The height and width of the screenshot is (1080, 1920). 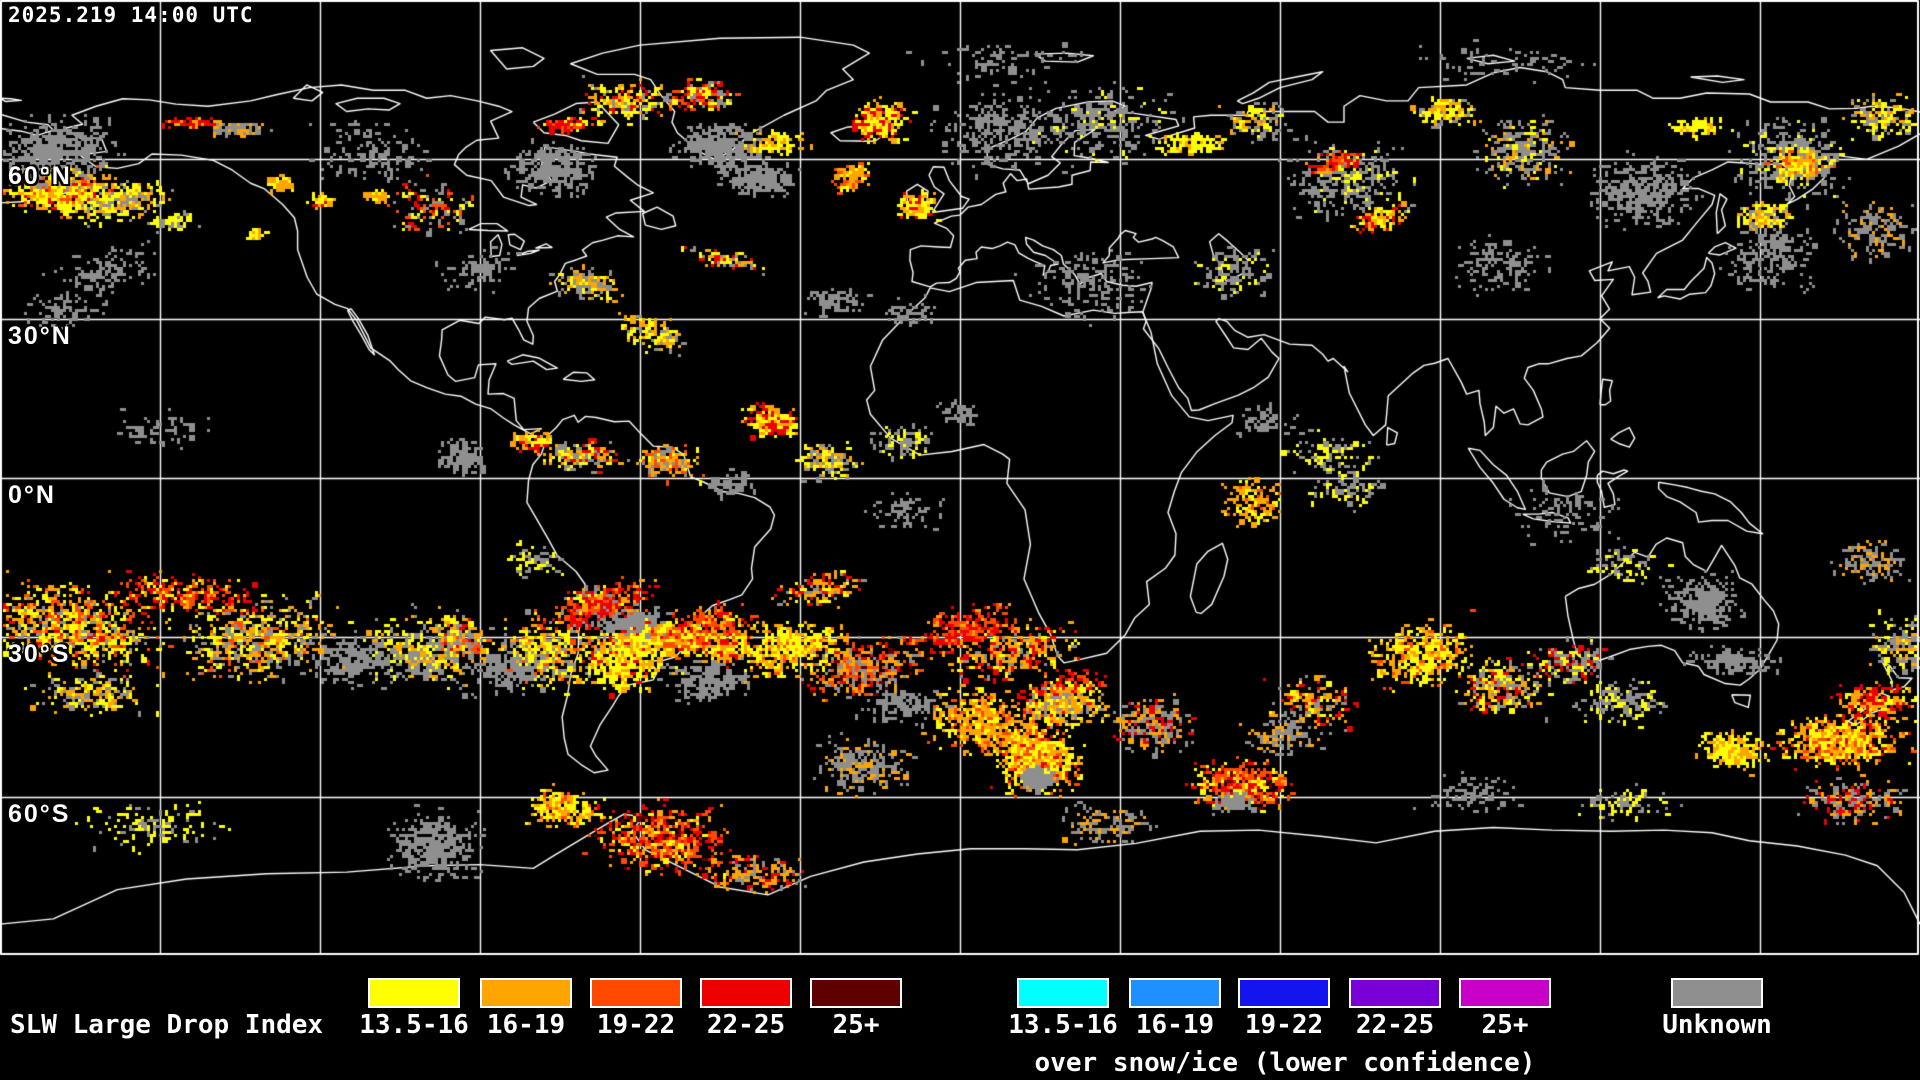 What do you see at coordinates (40, 335) in the screenshot?
I see `lat-label: 30°N` at bounding box center [40, 335].